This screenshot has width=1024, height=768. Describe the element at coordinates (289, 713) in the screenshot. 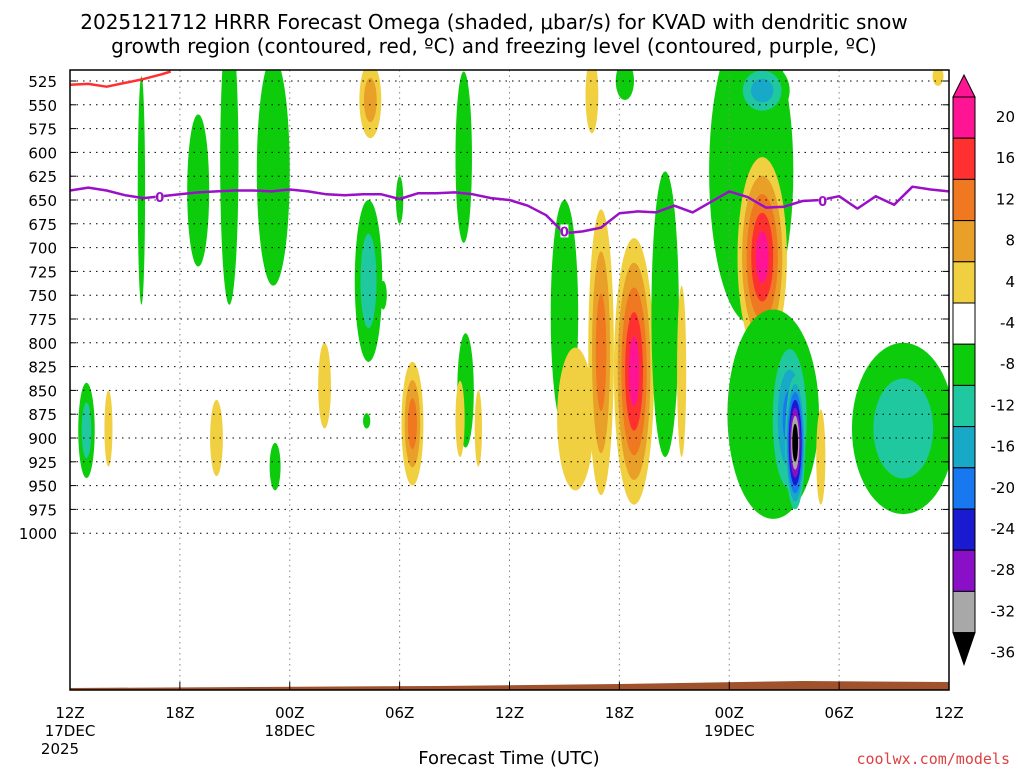

I see `x-tick-label-2: 00Z` at that location.